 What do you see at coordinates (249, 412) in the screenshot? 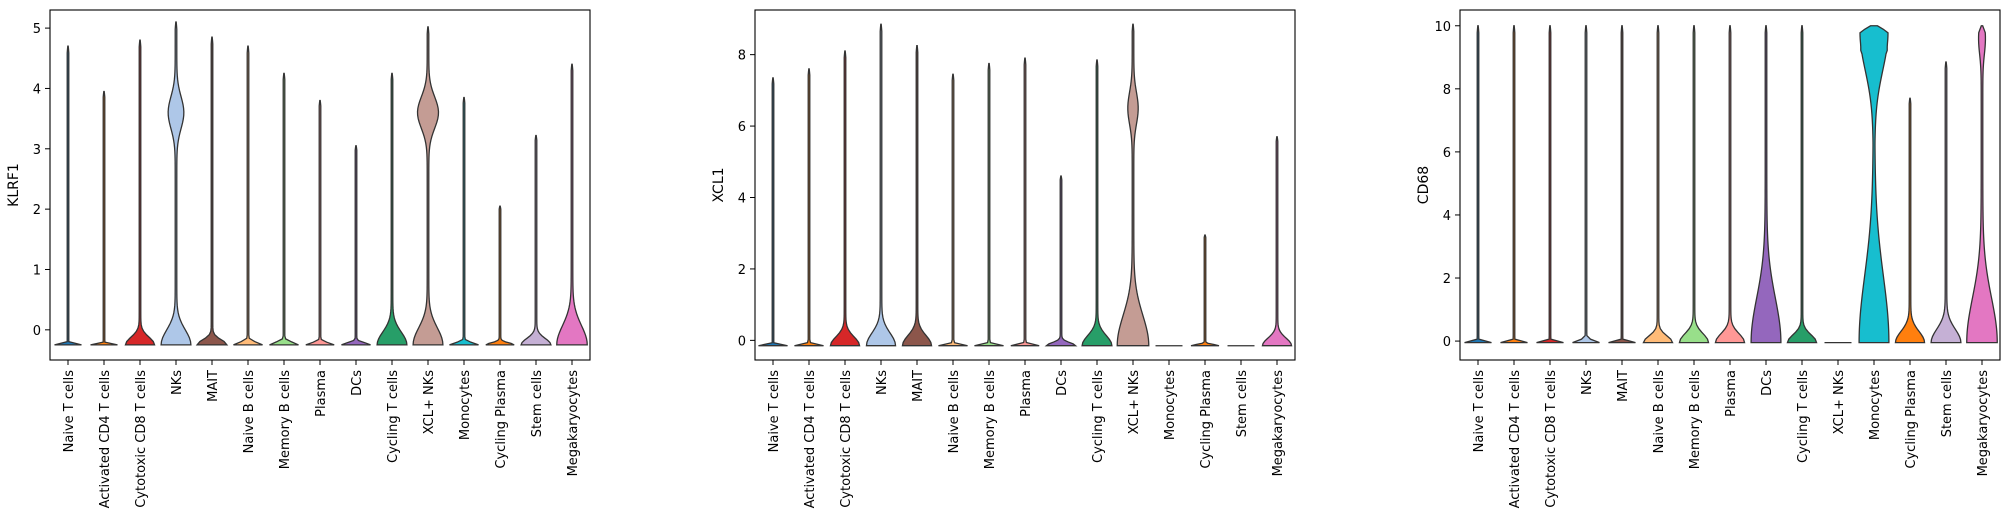
I see `x-tick-label: Naive B cells` at bounding box center [249, 412].